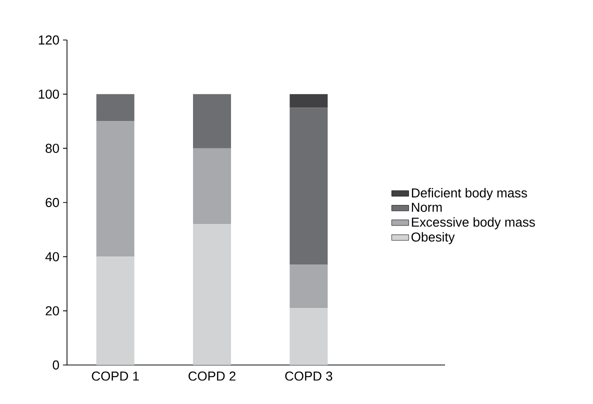  What do you see at coordinates (52, 257) in the screenshot?
I see `y-tick-label: 40` at bounding box center [52, 257].